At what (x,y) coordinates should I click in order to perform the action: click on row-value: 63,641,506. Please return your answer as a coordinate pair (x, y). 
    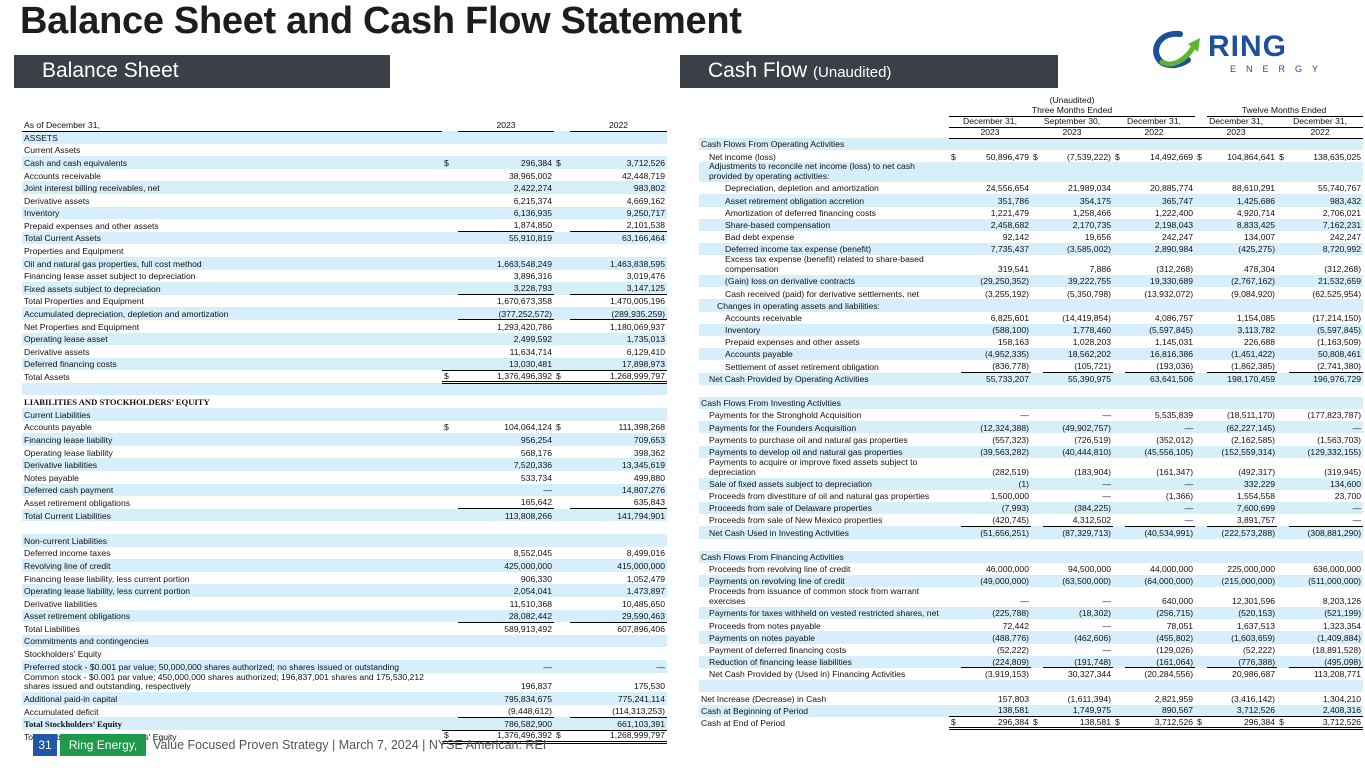
    Looking at the image, I should click on (1160, 378).